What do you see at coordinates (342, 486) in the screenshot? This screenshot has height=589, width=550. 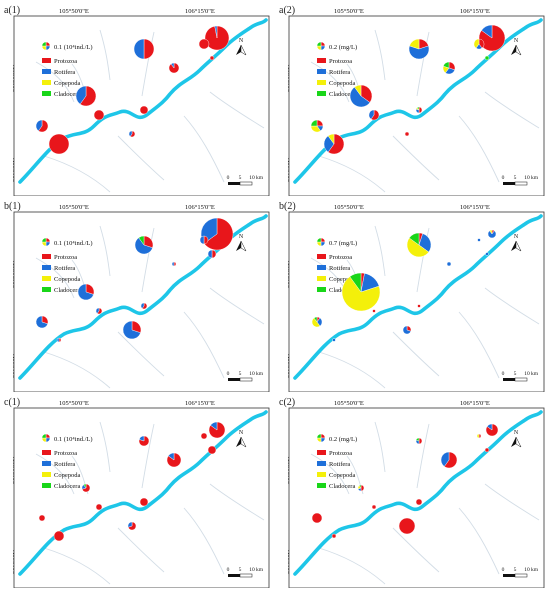 I see `legend-label-cladocera: Cladocera` at bounding box center [342, 486].